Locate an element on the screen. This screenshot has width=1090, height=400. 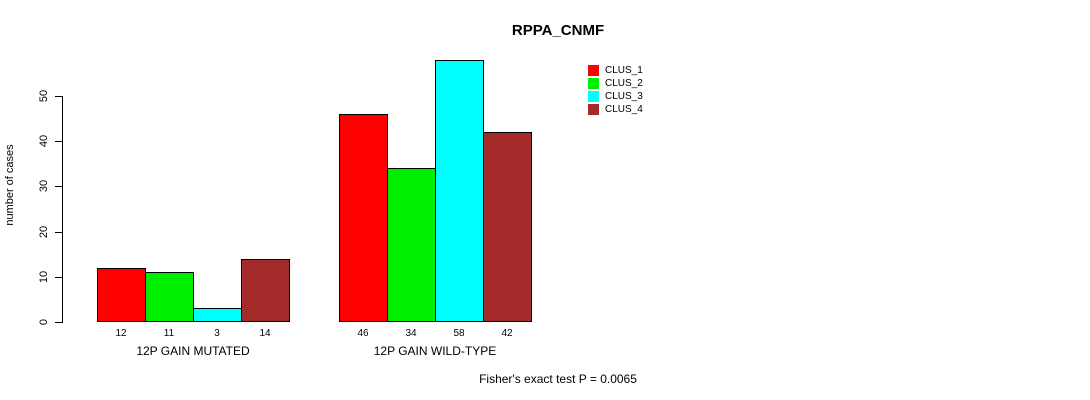
legend-label: CLUS_3 is located at coordinates (624, 96).